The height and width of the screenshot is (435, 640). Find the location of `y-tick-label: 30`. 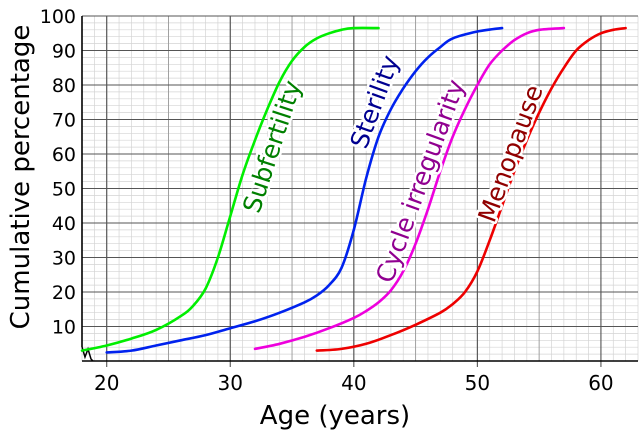

y-tick-label: 30 is located at coordinates (64, 259).